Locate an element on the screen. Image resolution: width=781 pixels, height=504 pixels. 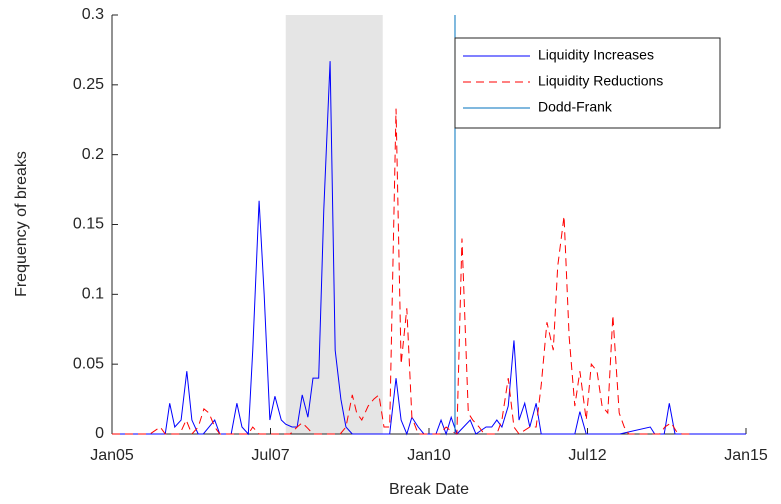
y-tick-label: 0.05 is located at coordinates (88, 363).